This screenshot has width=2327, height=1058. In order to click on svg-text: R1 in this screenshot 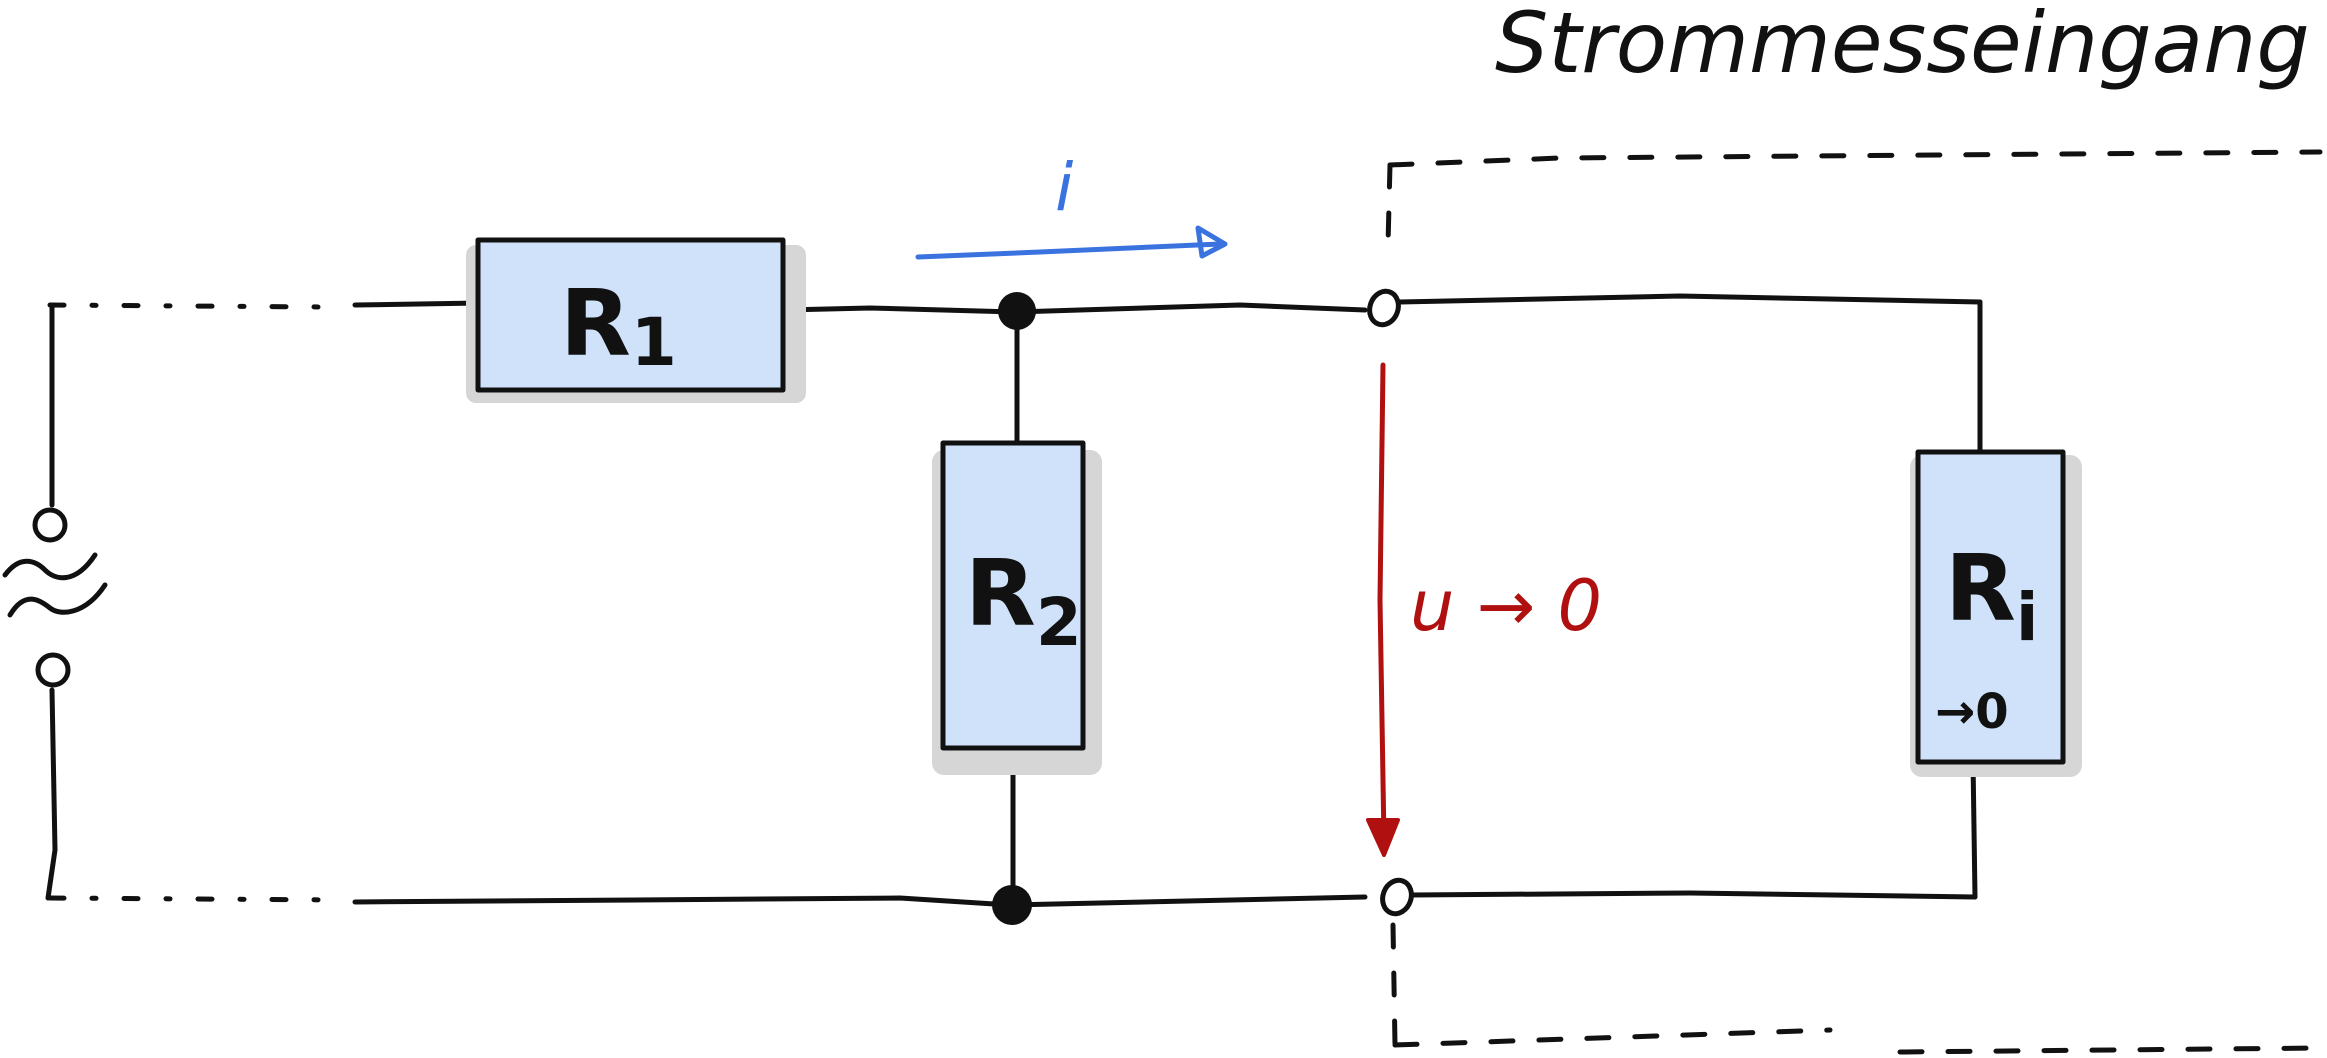, I will do `click(618, 325)`.